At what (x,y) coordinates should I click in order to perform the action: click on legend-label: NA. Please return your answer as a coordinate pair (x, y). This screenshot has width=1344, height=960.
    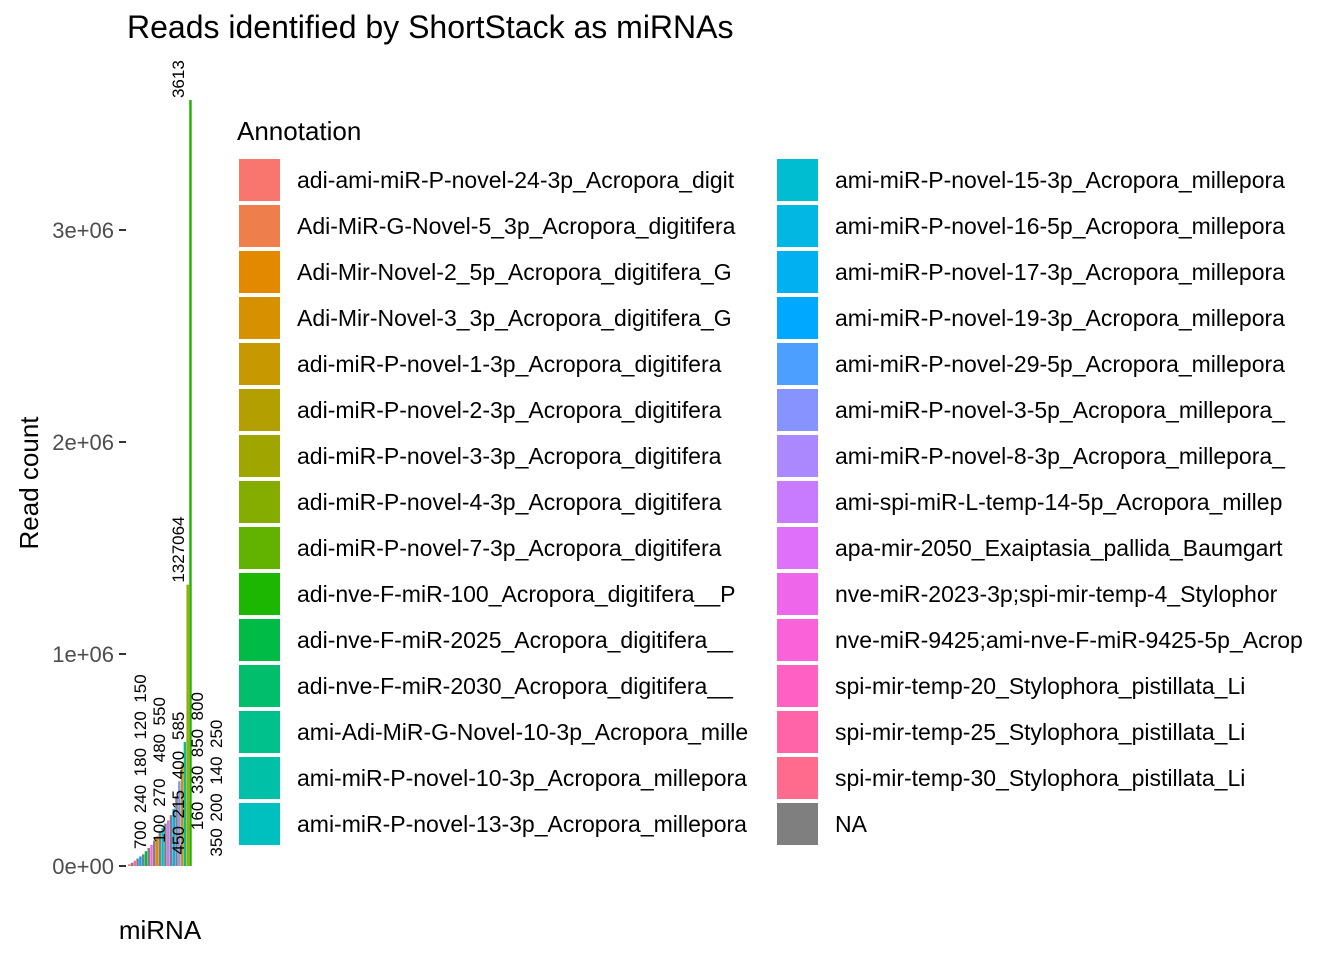
    Looking at the image, I should click on (851, 824).